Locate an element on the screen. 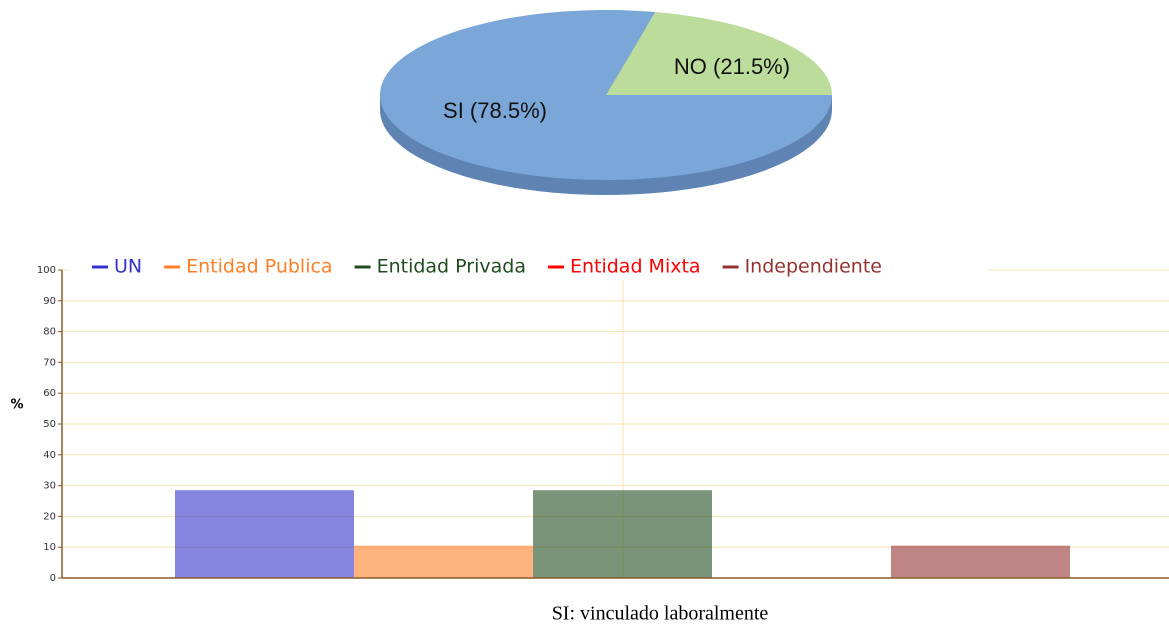  y-axis-label: % is located at coordinates (16, 405).